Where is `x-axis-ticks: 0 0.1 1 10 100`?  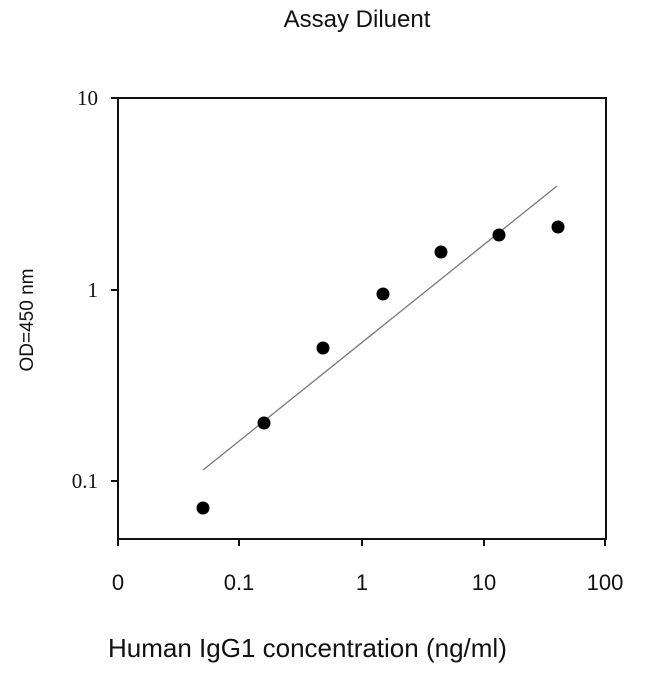
x-axis-ticks: 0 0.1 1 10 100 is located at coordinates (367, 567).